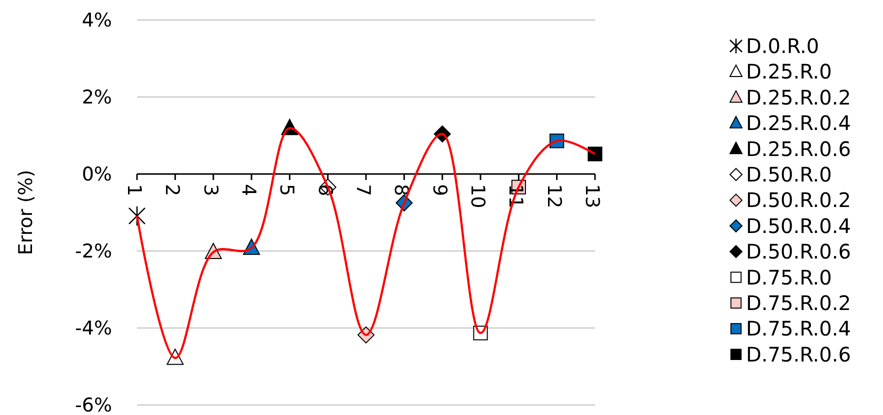 The image size is (883, 415). Describe the element at coordinates (798, 200) in the screenshot. I see `legend-label: D.50.R.0.2` at that location.